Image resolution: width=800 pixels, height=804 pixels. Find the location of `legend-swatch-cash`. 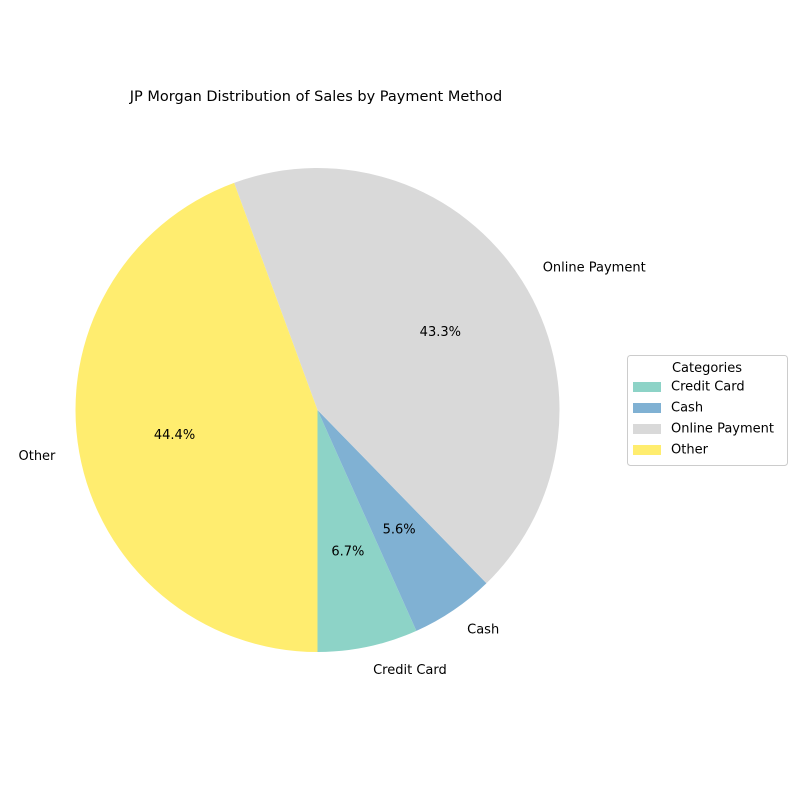

legend-swatch-cash is located at coordinates (647, 408).